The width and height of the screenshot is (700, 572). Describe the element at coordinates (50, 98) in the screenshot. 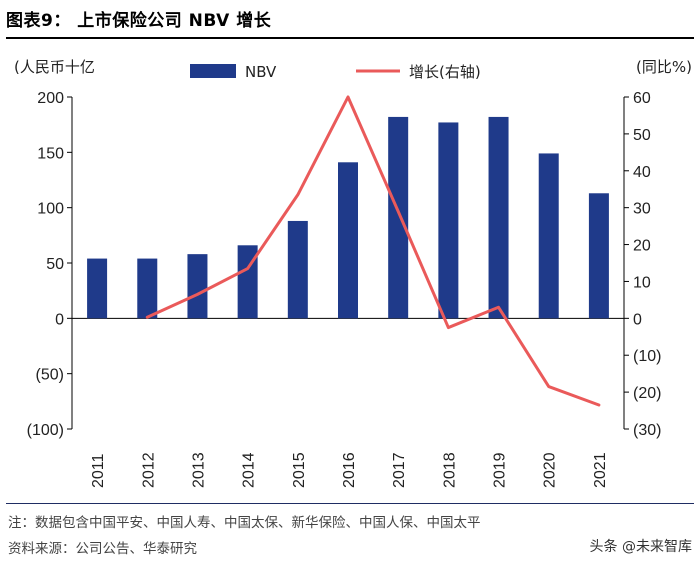

I see `left-tick-label: 200` at that location.